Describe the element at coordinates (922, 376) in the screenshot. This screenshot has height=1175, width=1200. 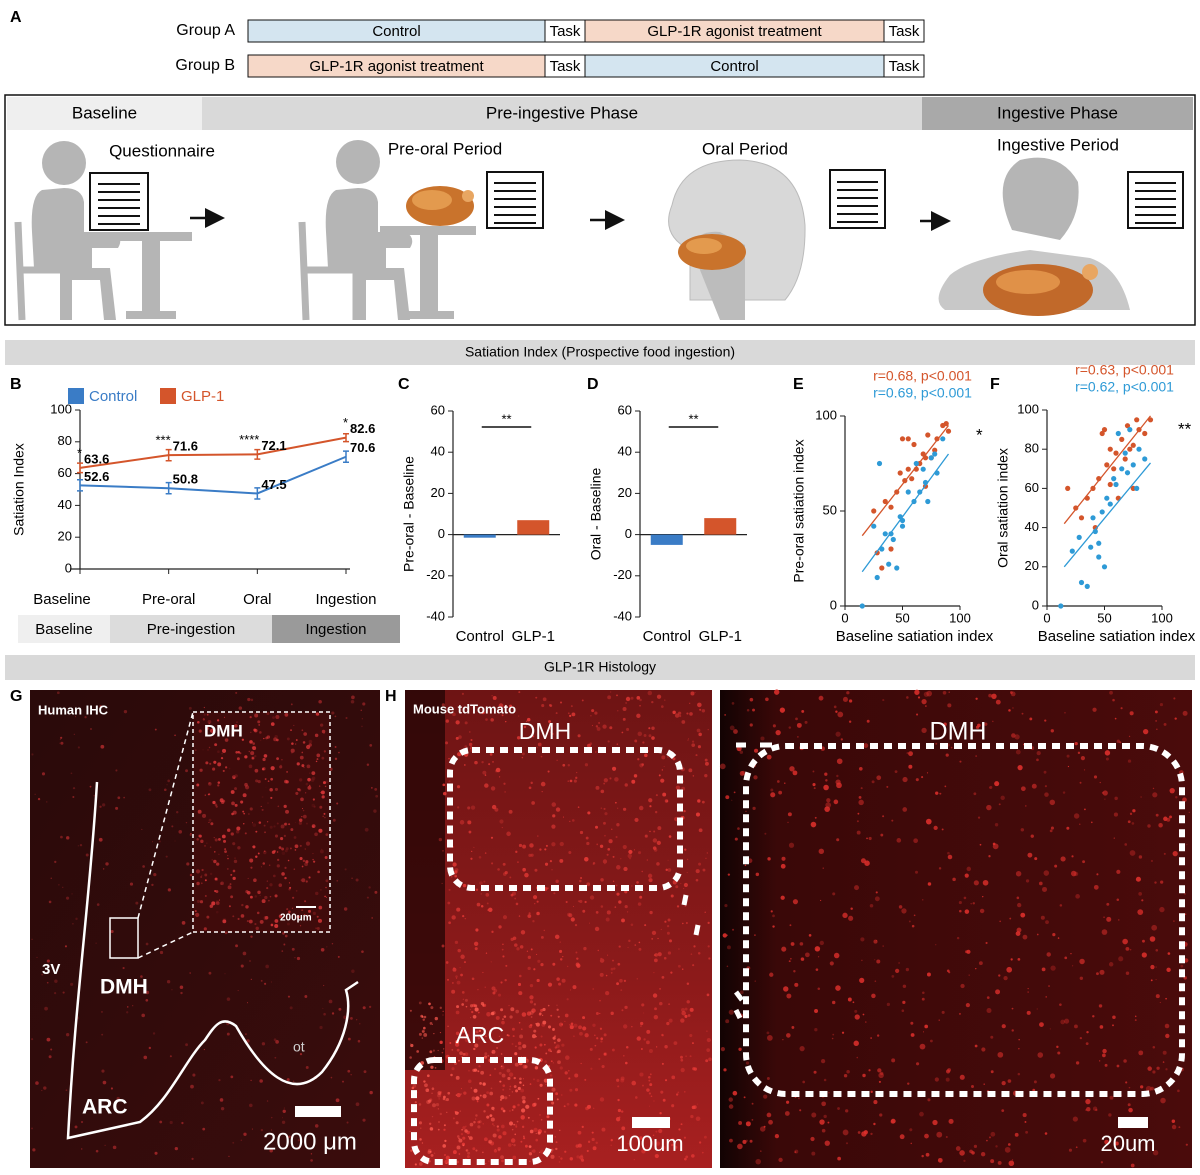
I see `annotation: r=0.68, p<0.001` at that location.